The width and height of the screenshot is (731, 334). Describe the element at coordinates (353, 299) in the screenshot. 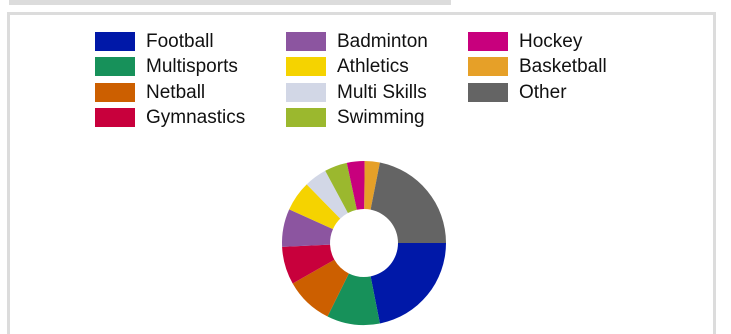

I see `donut-slice-multisports` at that location.